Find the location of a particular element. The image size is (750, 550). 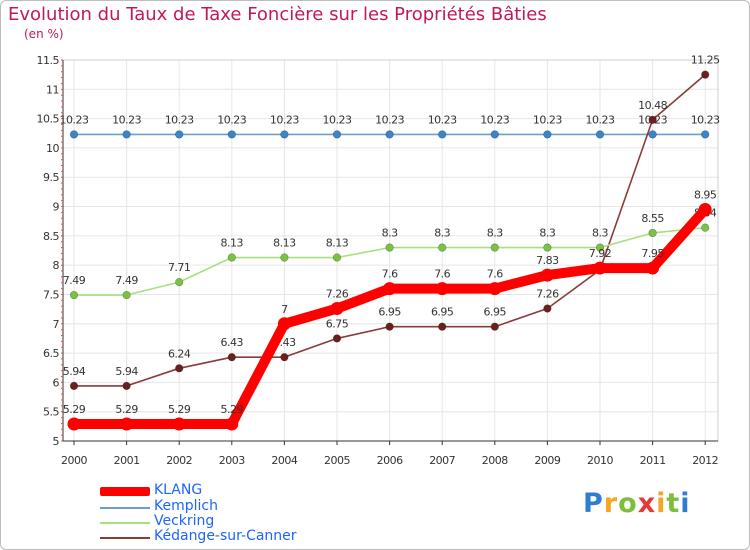

y-tick-label: 11 is located at coordinates (52, 89).